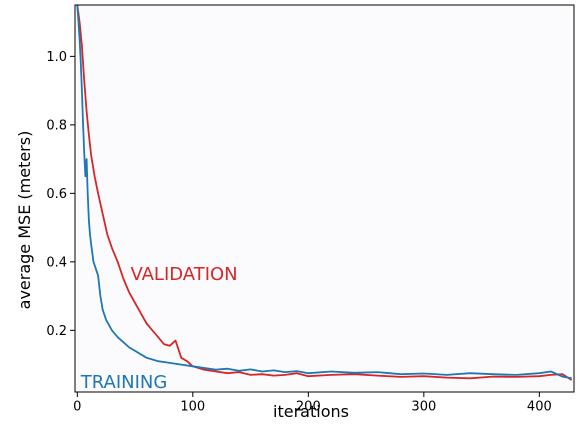 The height and width of the screenshot is (436, 585). I want to click on y-tick-label-3: 0.8, so click(56, 125).